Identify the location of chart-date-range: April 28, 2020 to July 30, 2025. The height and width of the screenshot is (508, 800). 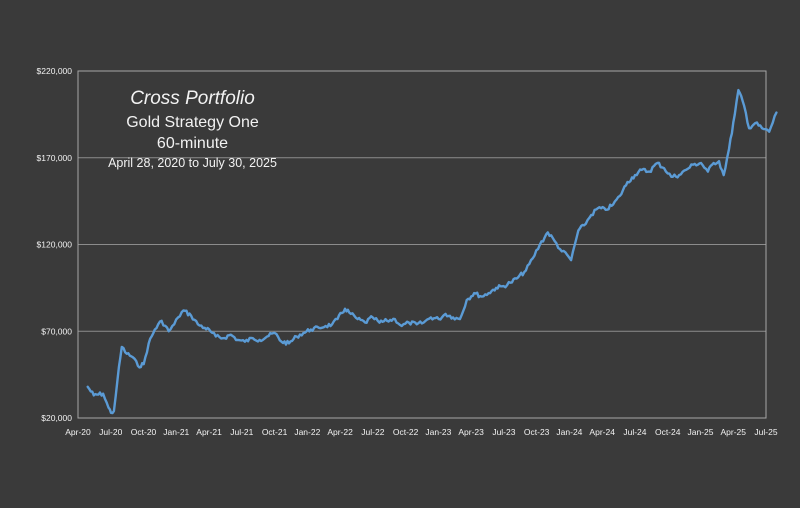
(192, 163).